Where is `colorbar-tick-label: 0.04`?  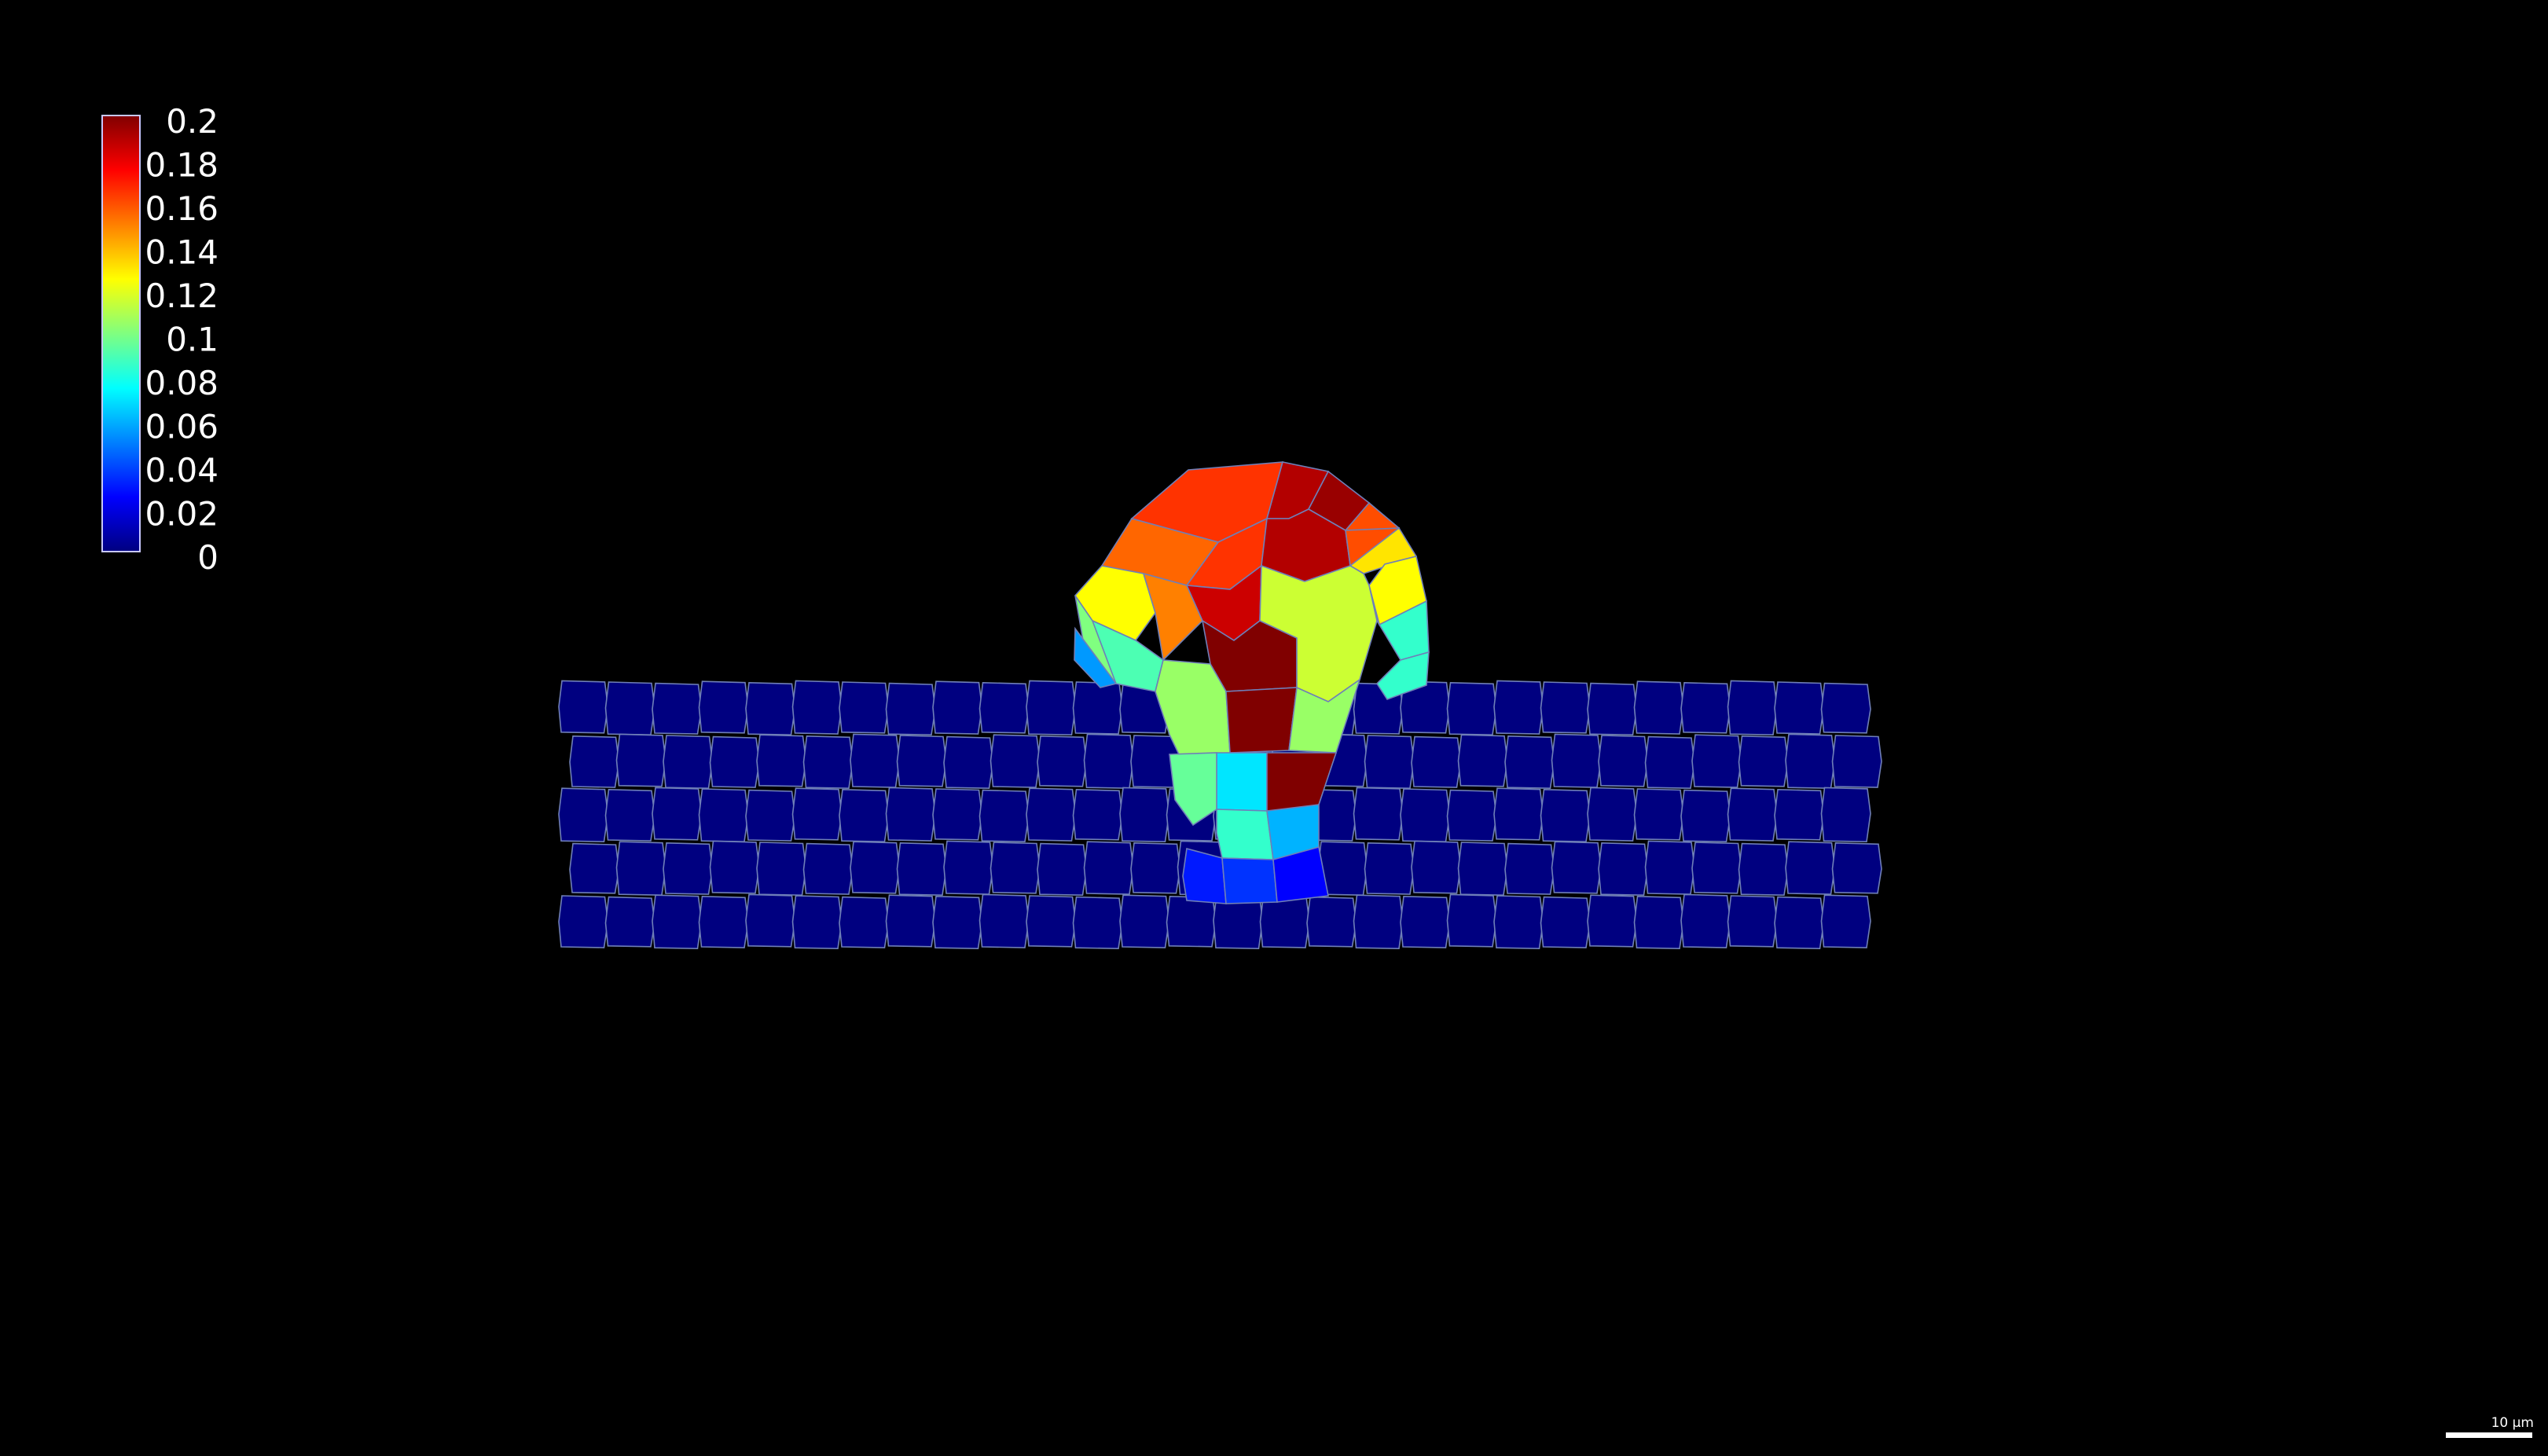
colorbar-tick-label: 0.04 is located at coordinates (181, 470).